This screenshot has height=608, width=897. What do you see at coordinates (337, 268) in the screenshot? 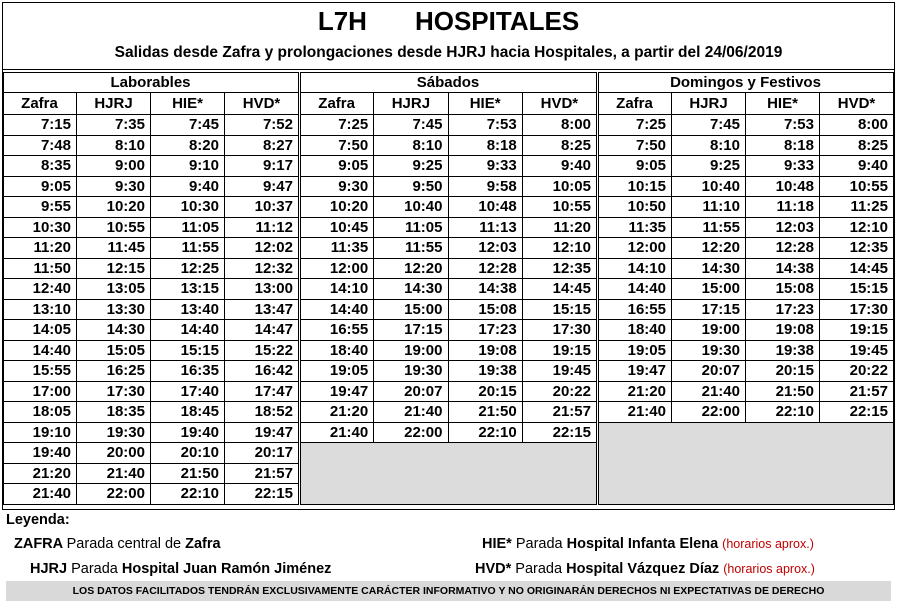
I see `time-cell: 12:00` at bounding box center [337, 268].